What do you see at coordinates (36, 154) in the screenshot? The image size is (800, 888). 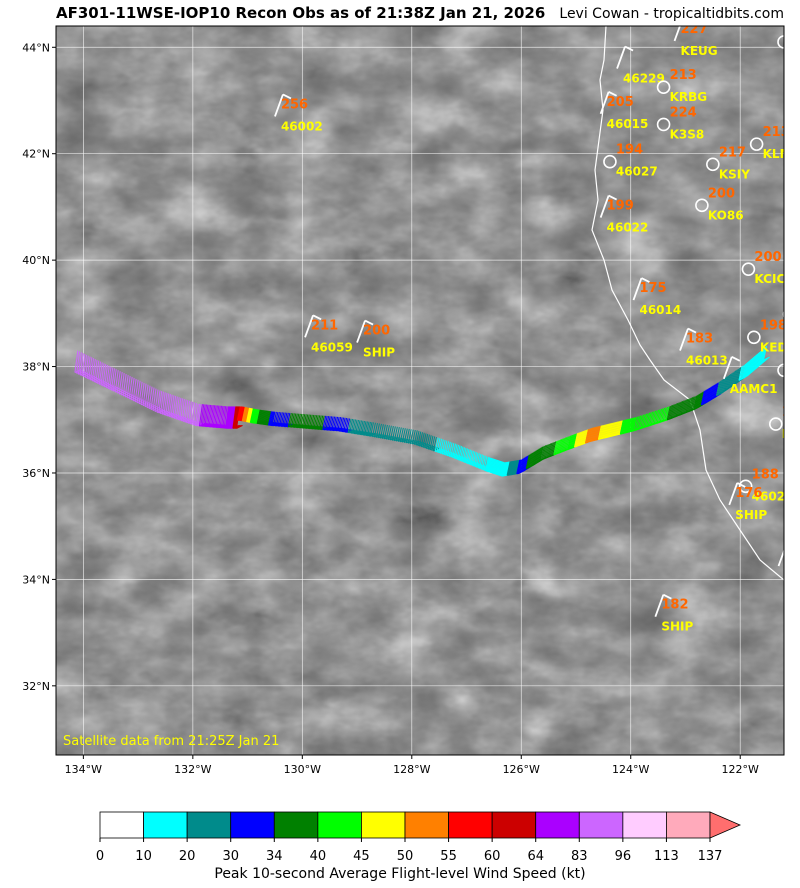 I see `lat-tick-label: 42°N` at bounding box center [36, 154].